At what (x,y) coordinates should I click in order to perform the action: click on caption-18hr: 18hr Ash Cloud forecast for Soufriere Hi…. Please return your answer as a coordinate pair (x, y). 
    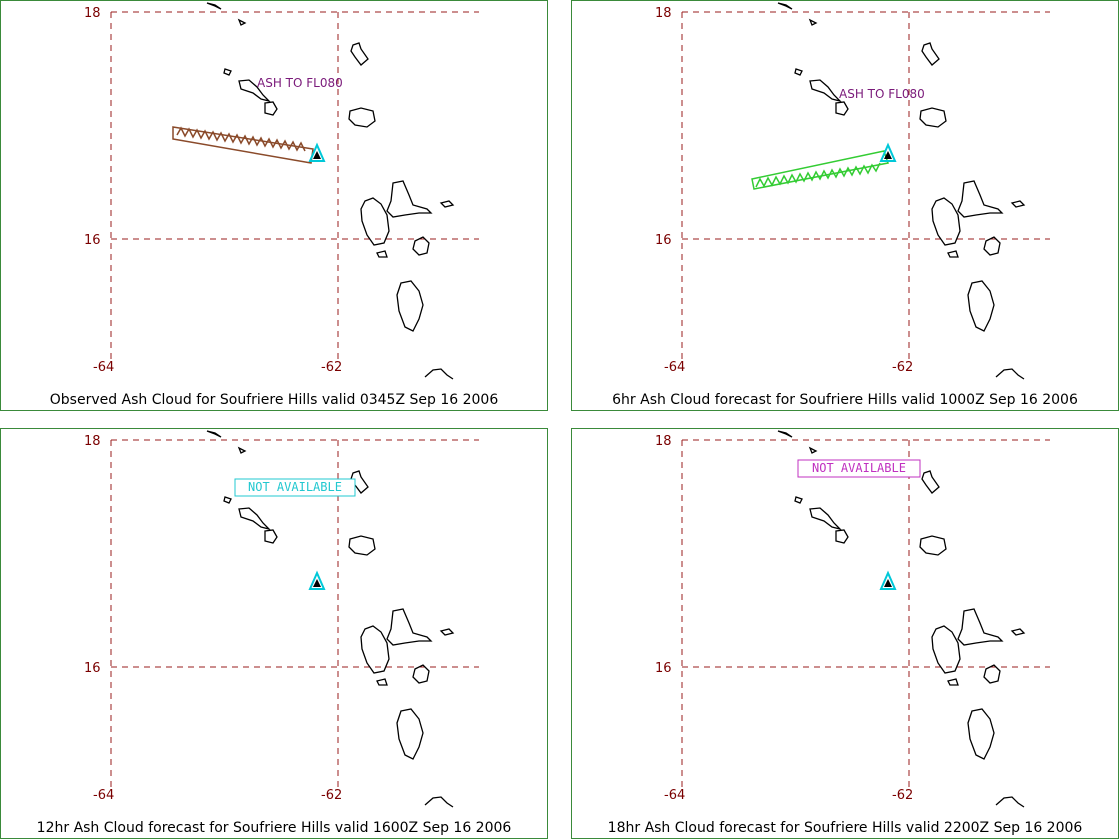
    Looking at the image, I should click on (845, 828).